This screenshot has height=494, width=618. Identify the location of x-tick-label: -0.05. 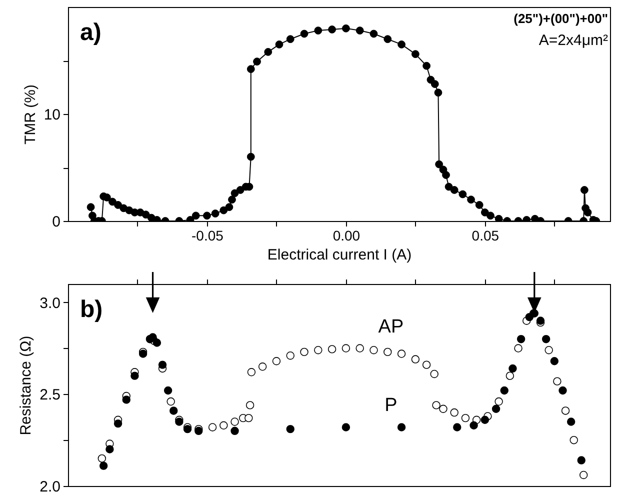
(208, 236).